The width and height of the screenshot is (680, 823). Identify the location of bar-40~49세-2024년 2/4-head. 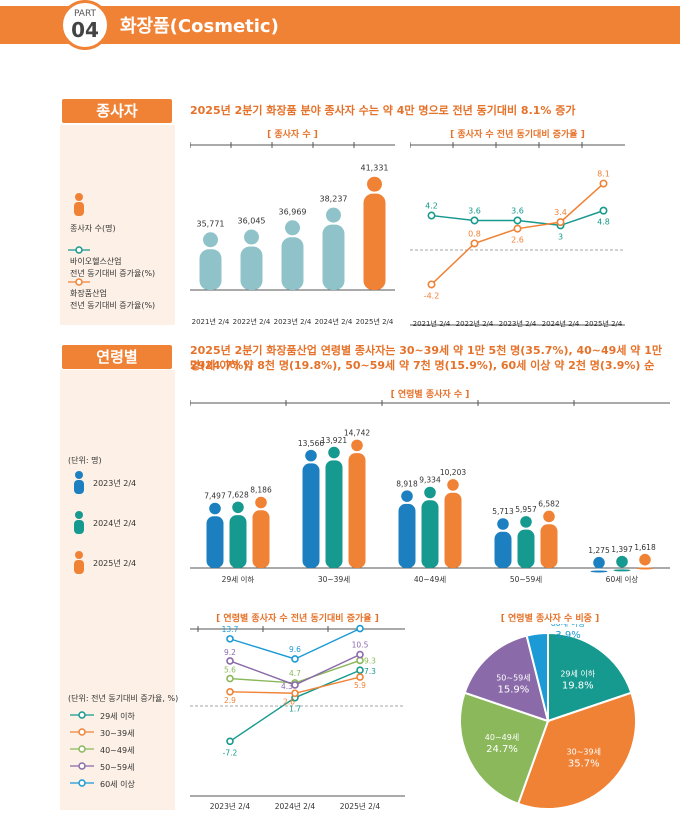
(430, 492).